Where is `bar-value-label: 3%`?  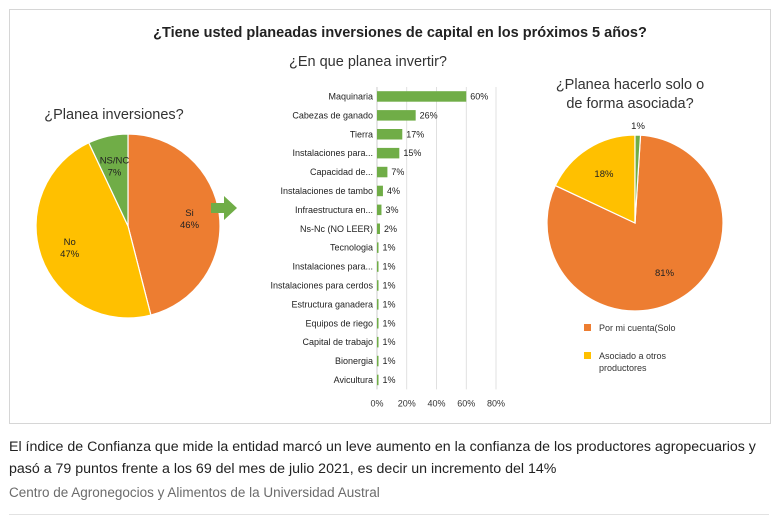 bar-value-label: 3% is located at coordinates (391, 210).